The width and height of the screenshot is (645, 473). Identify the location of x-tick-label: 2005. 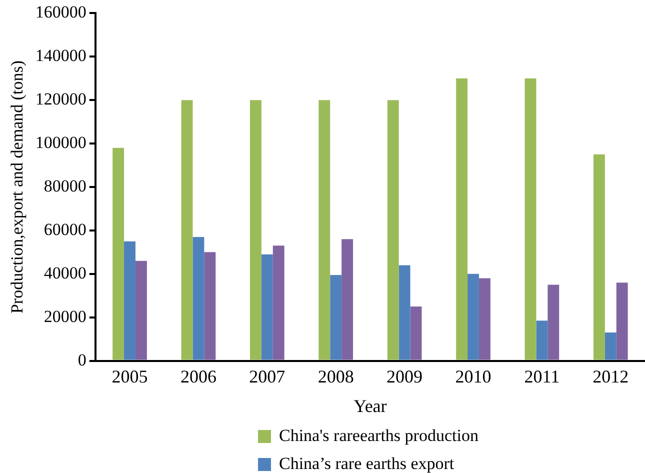
(130, 376).